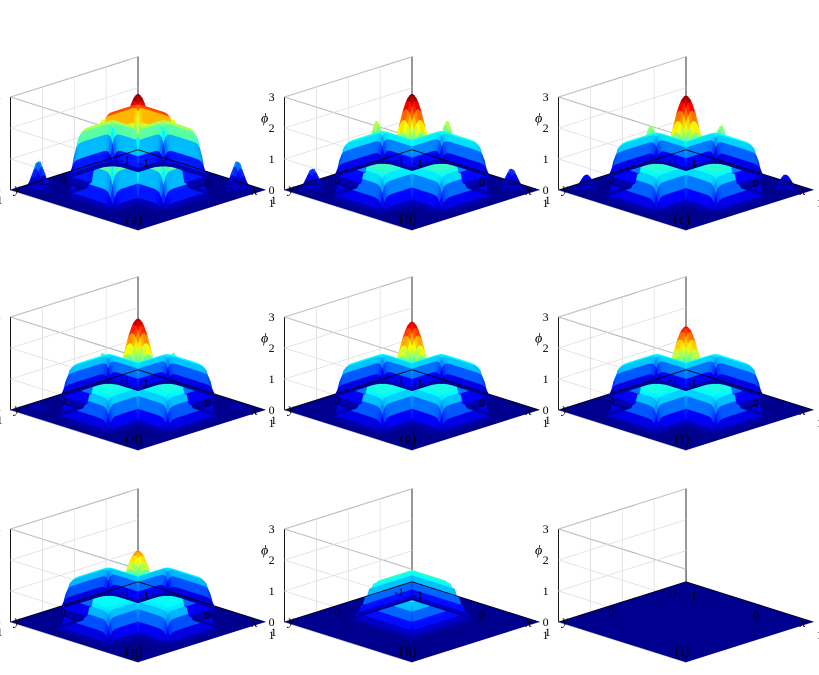  I want to click on caption-b: (b), so click(408, 220).